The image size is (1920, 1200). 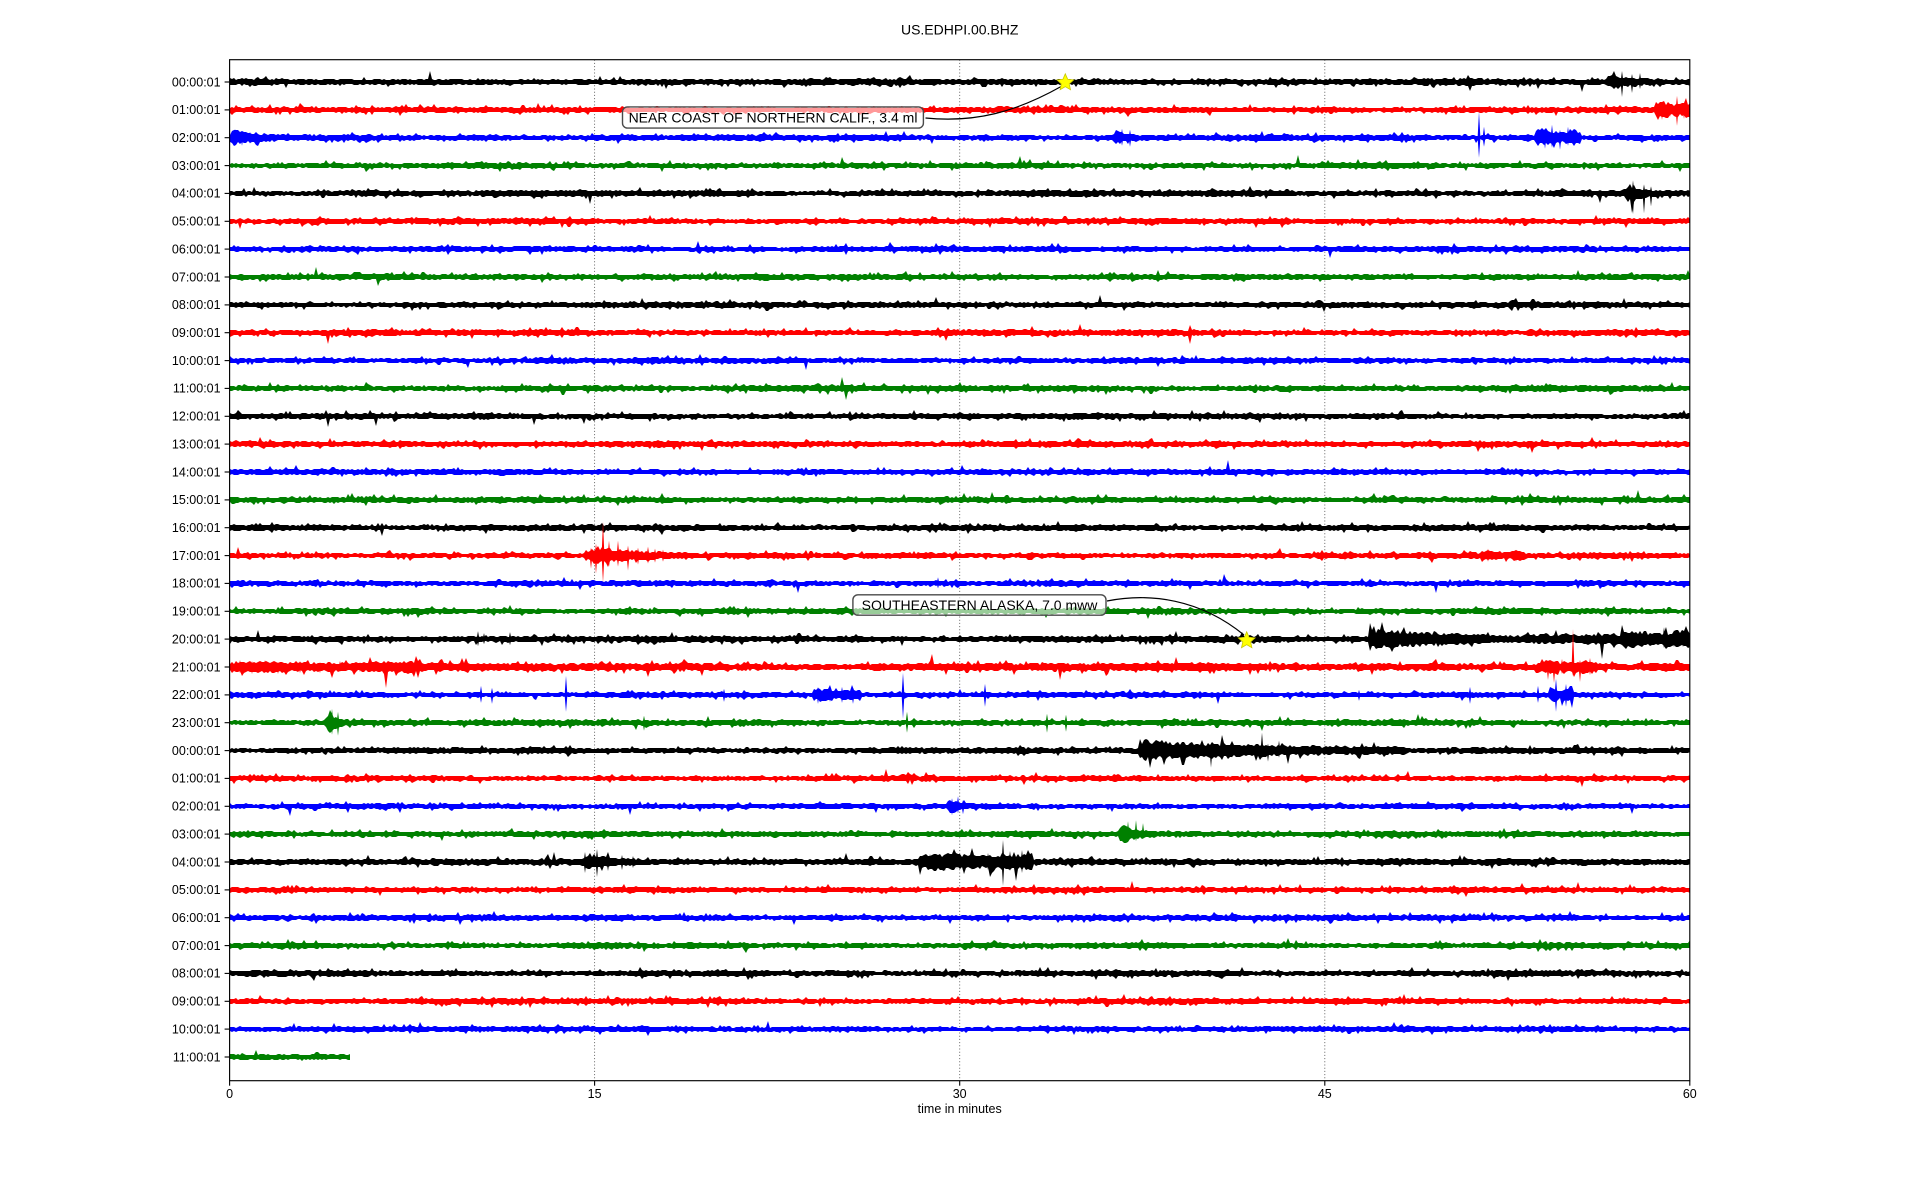 I want to click on svg-text: 30, so click(x=960, y=1094).